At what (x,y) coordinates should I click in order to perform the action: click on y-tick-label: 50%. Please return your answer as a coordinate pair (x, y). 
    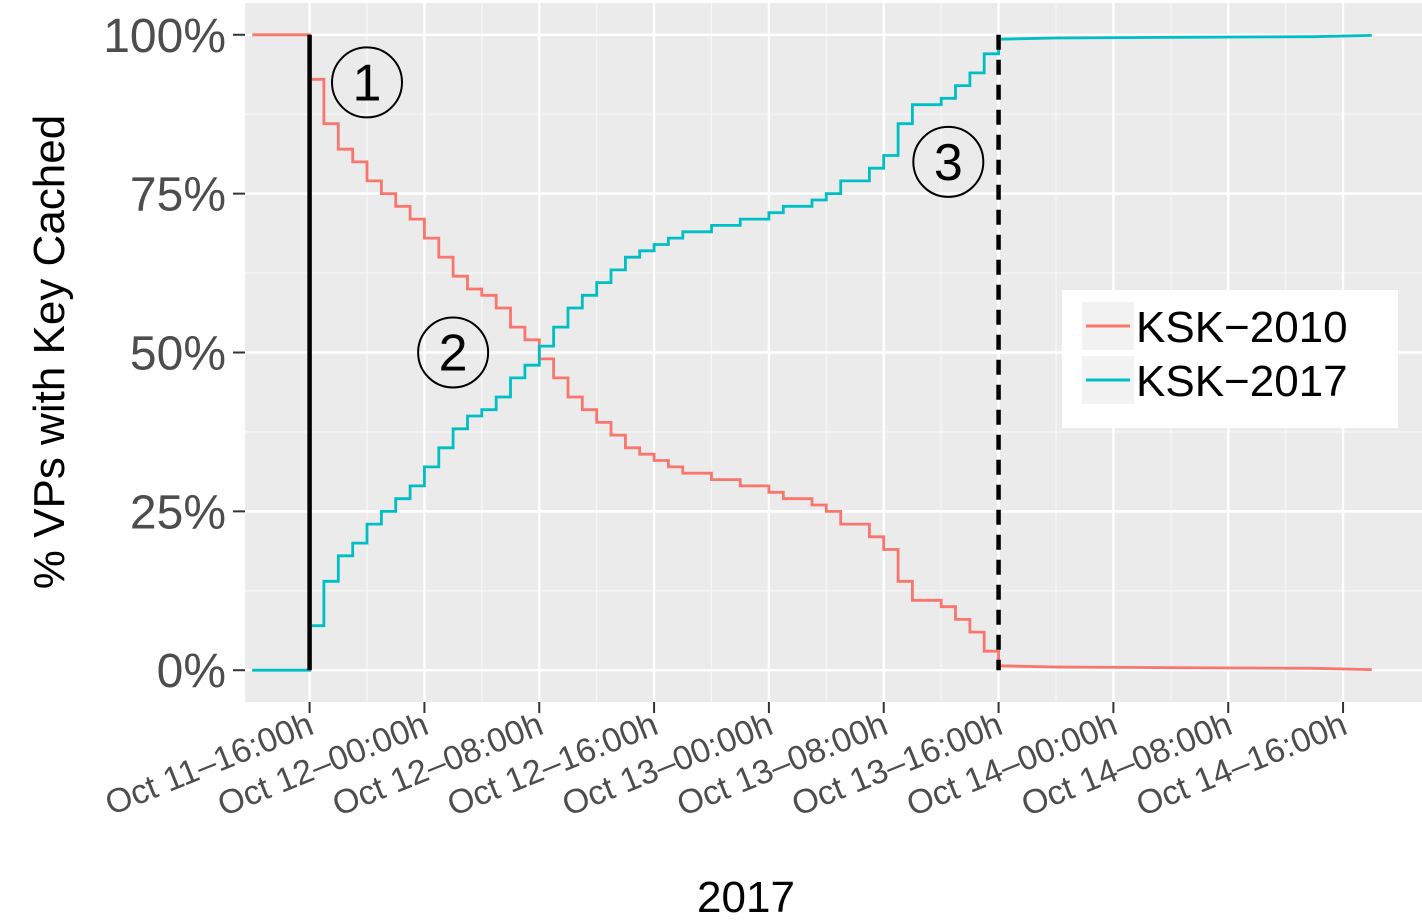
    Looking at the image, I should click on (178, 354).